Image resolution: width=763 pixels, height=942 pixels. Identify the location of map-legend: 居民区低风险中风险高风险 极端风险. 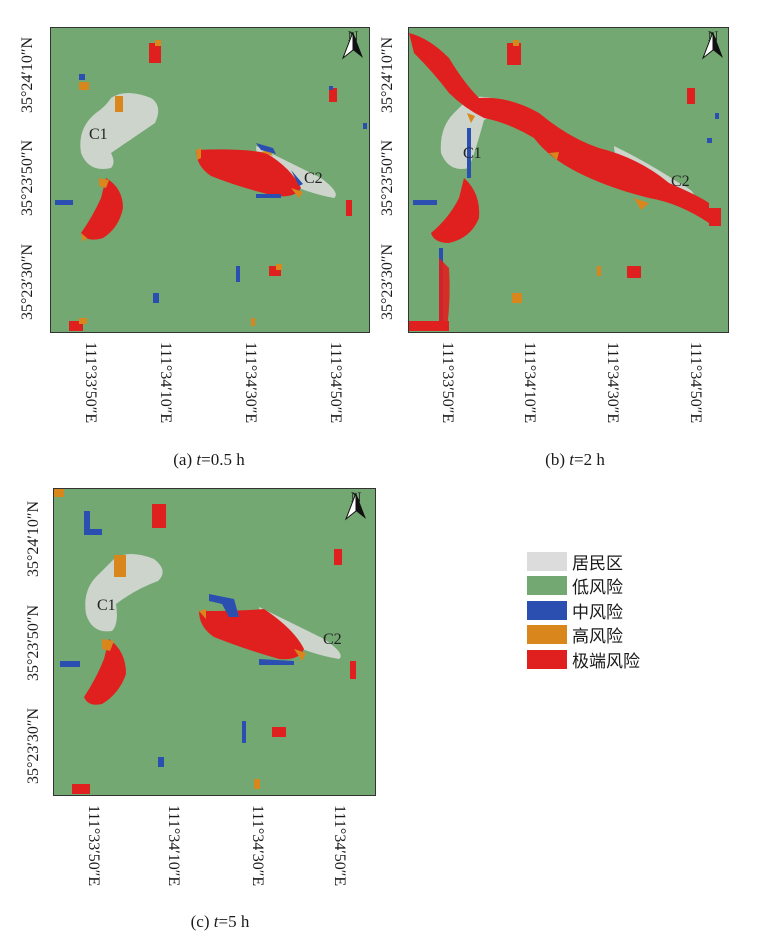
(583, 610).